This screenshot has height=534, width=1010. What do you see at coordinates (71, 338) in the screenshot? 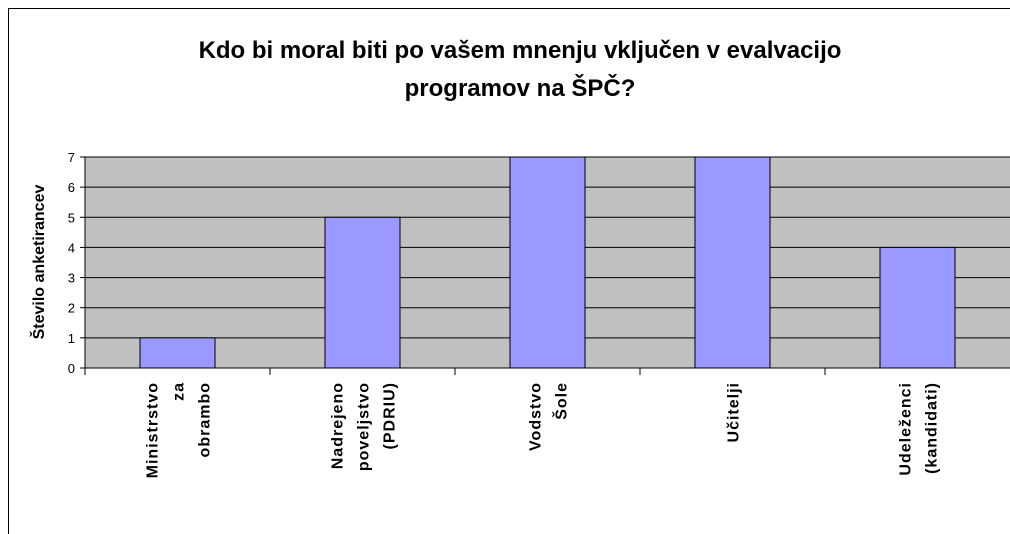
I see `y-tick-label: 1` at bounding box center [71, 338].